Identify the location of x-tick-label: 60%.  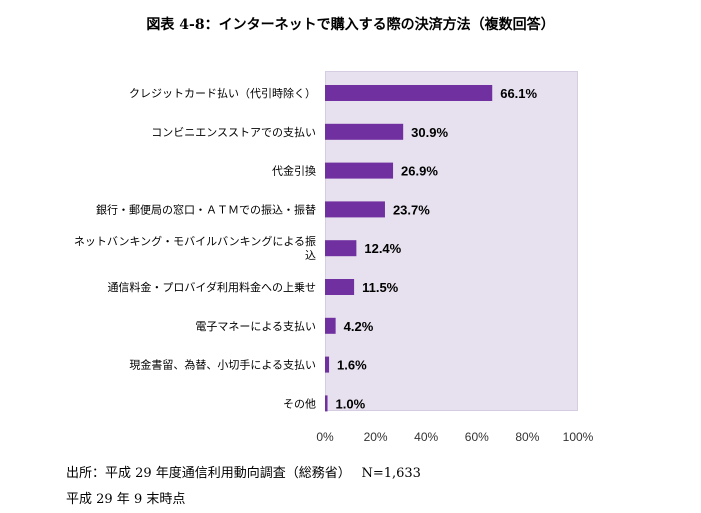
(477, 437).